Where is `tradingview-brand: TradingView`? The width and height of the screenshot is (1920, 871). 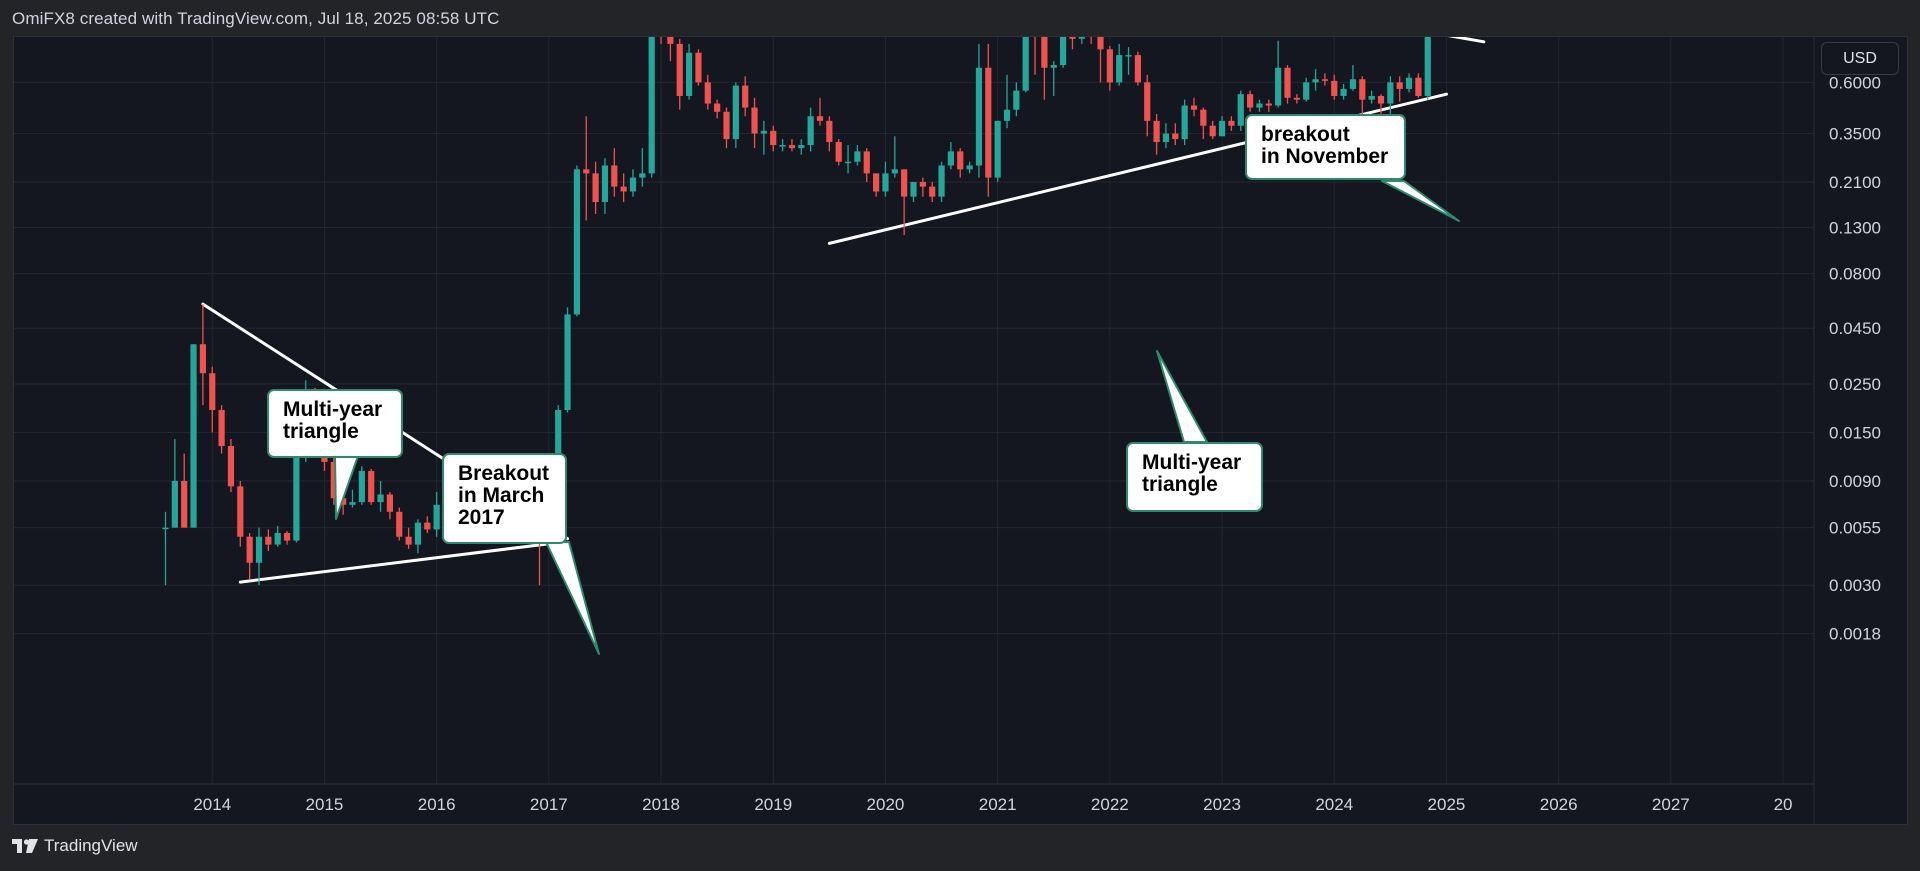
tradingview-brand: TradingView is located at coordinates (91, 845).